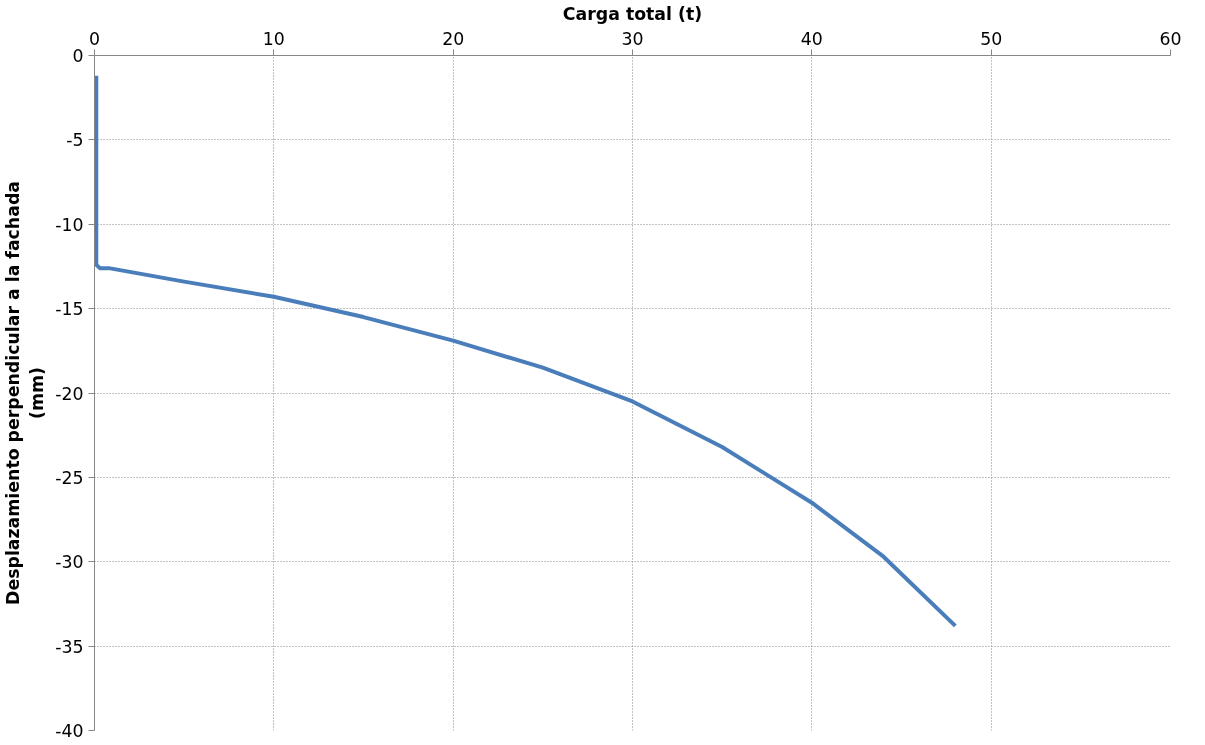 This screenshot has width=1205, height=745. Describe the element at coordinates (991, 38) in the screenshot. I see `x-tick-label: 50` at that location.